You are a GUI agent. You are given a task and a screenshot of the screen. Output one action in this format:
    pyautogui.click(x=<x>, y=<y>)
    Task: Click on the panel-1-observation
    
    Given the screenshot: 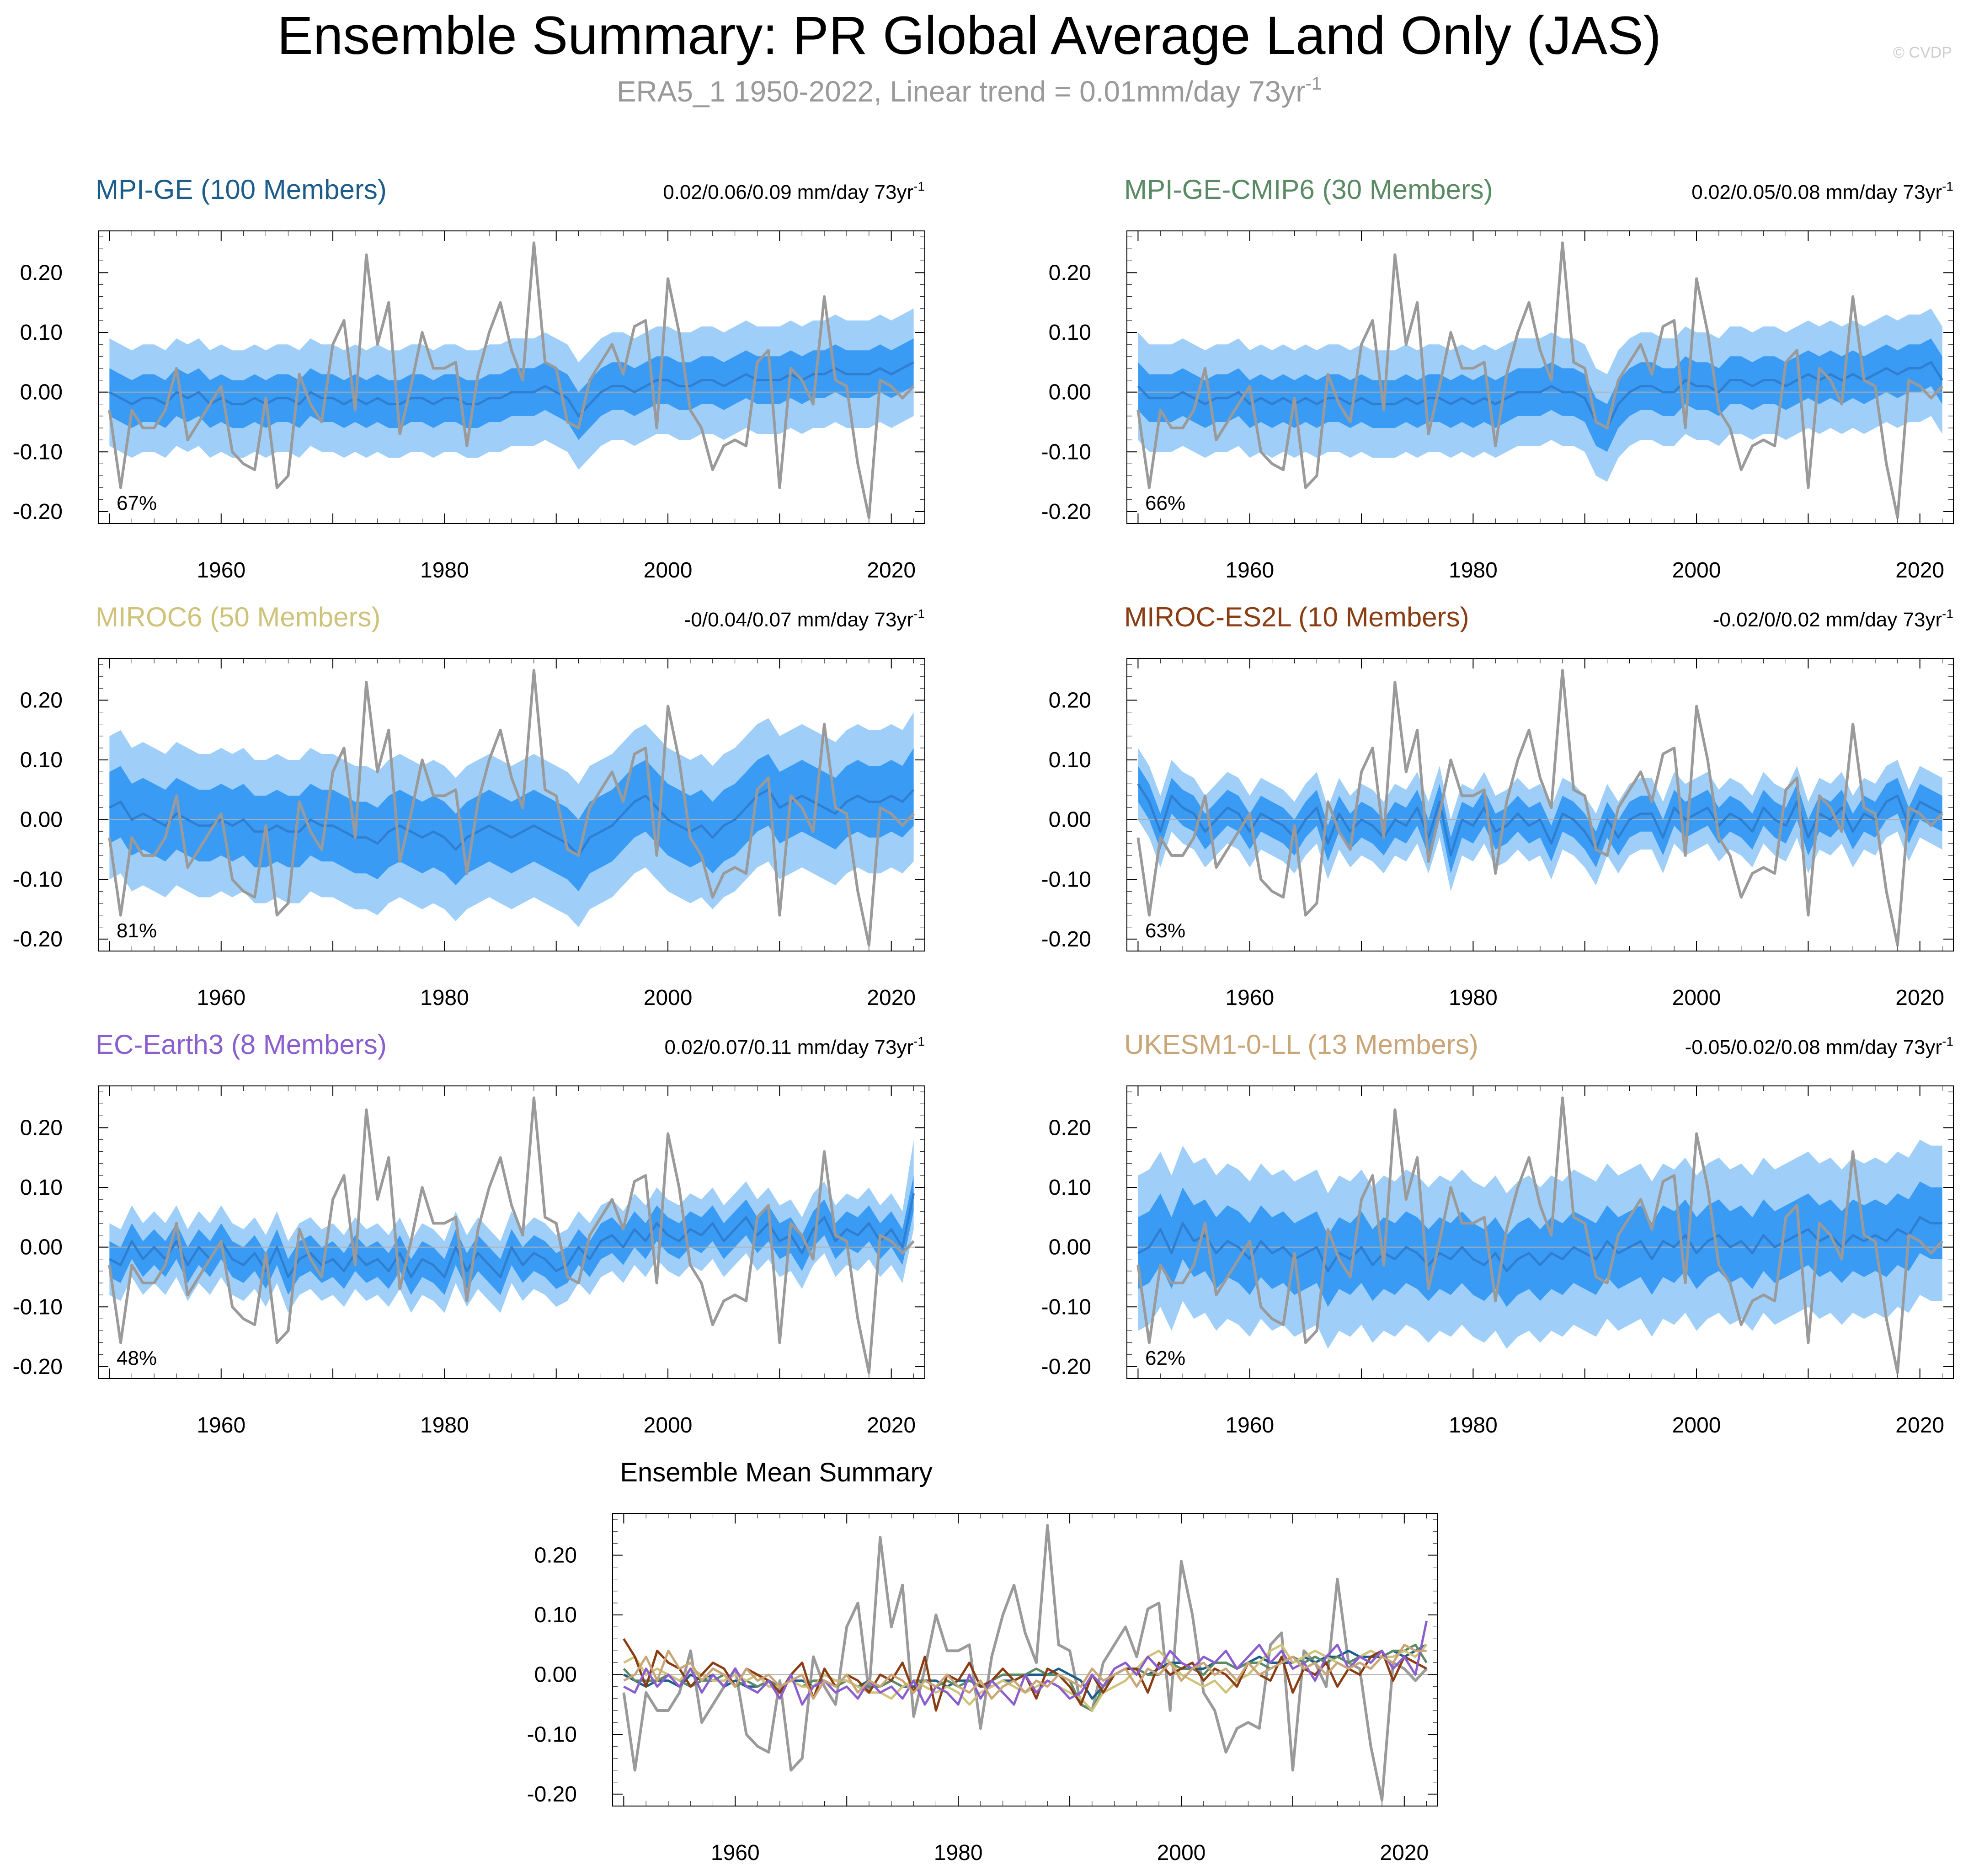 What is the action you would take?
    pyautogui.click(x=511, y=380)
    